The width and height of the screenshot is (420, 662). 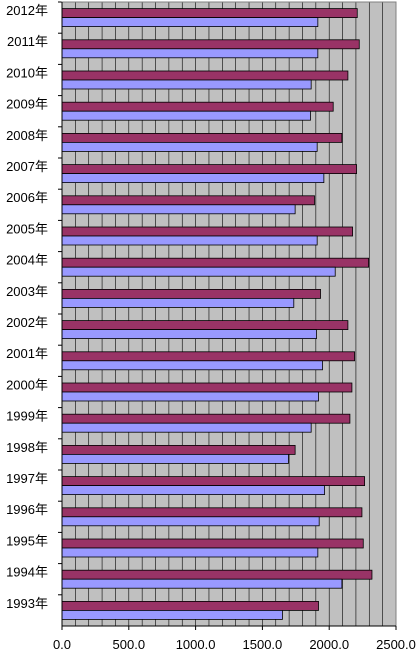 What do you see at coordinates (27, 478) in the screenshot?
I see `y-tick-label: 1997年` at bounding box center [27, 478].